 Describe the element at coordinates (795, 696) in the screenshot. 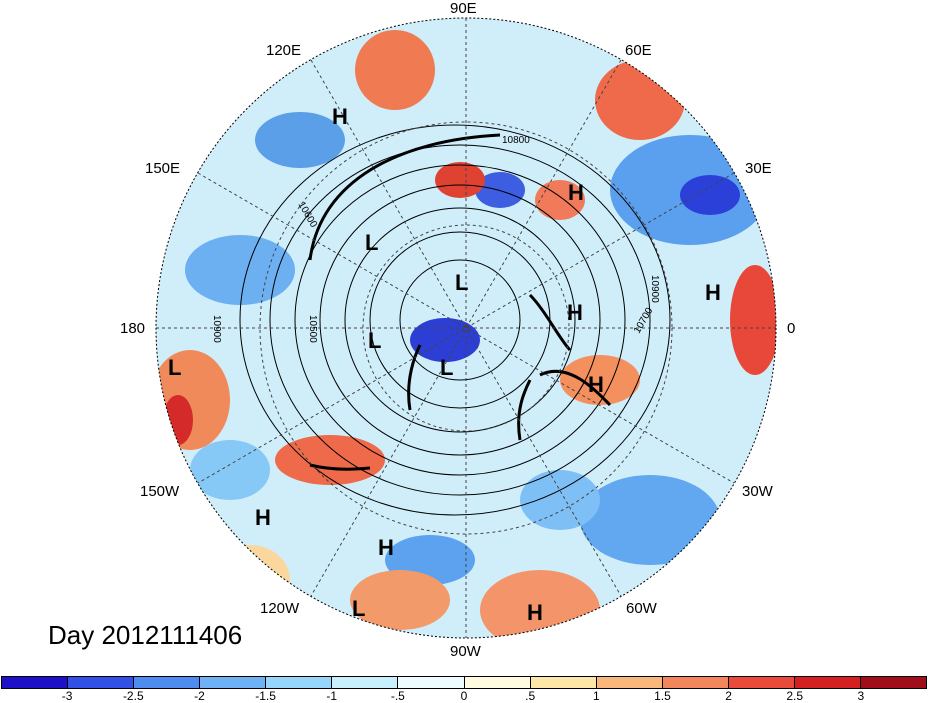

I see `colorbar-tick-label: 2.5` at that location.